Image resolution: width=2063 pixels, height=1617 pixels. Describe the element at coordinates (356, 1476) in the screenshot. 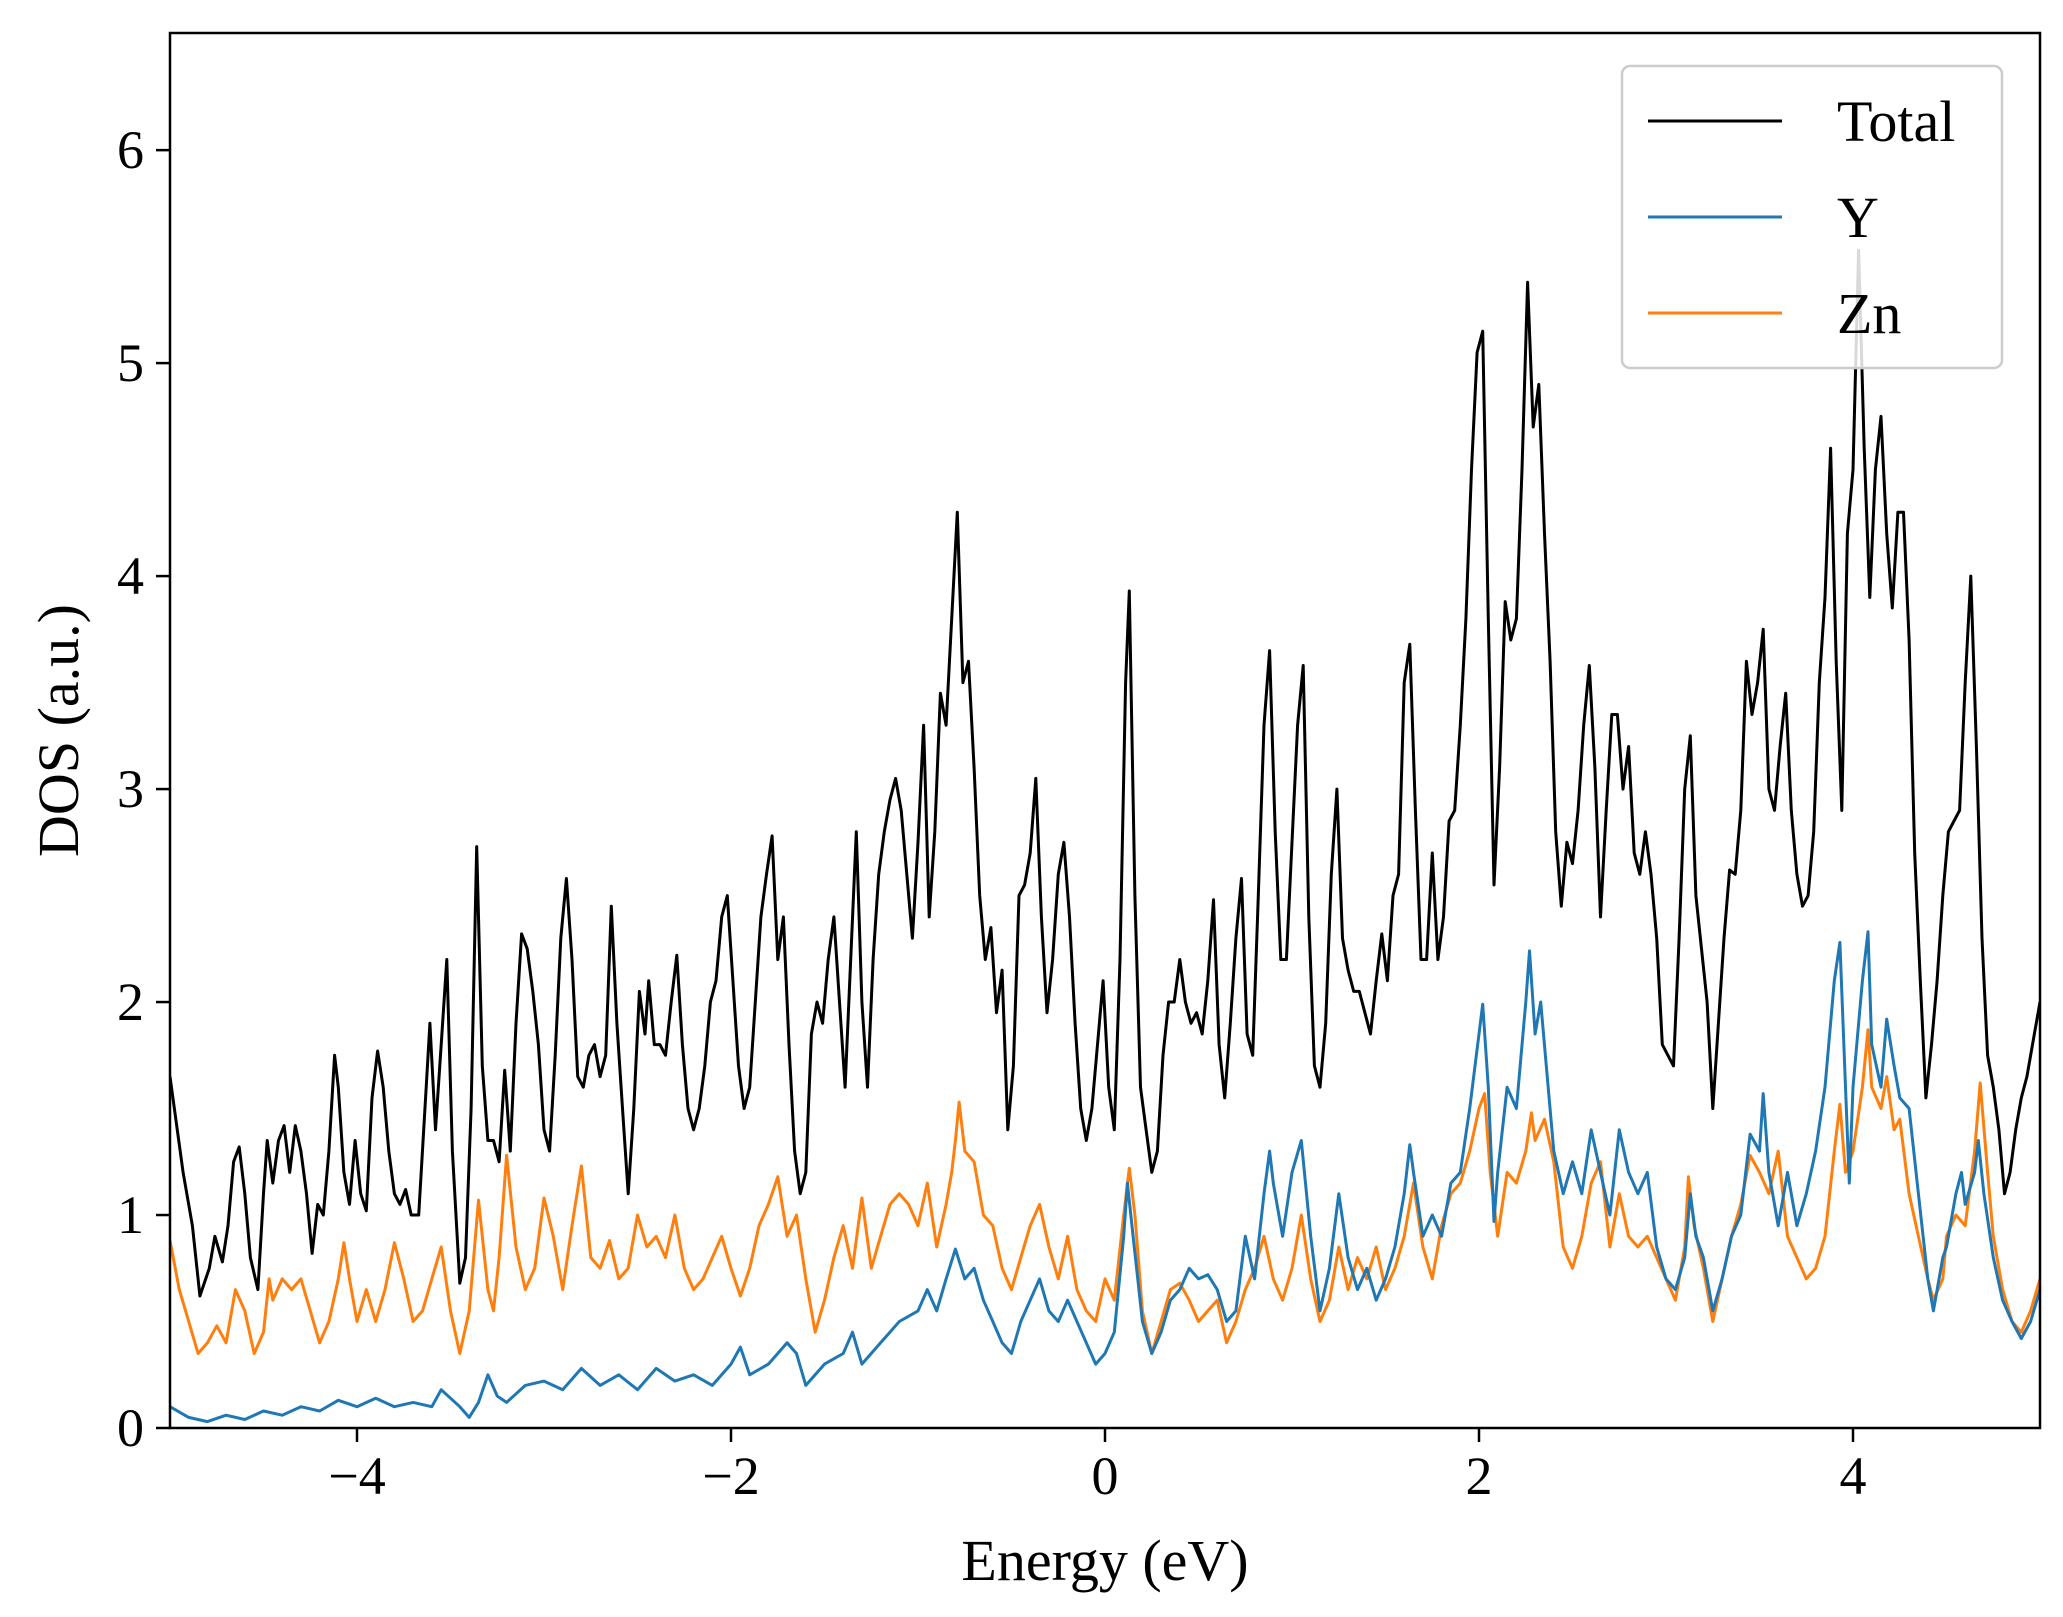

I see `x-tick-label: −4` at that location.